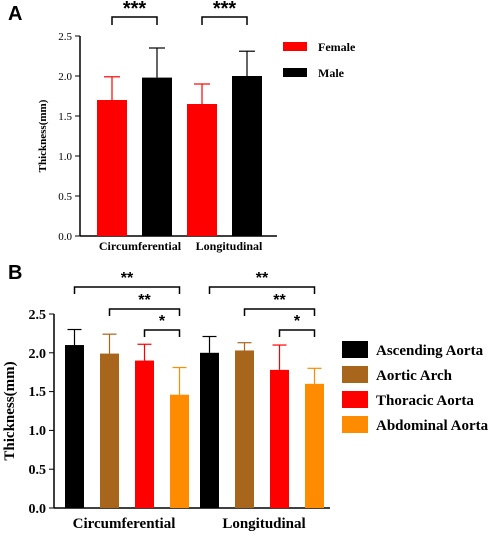 This screenshot has height=537, width=498. I want to click on panel-a-ytick-label: 1.5, so click(65, 117).